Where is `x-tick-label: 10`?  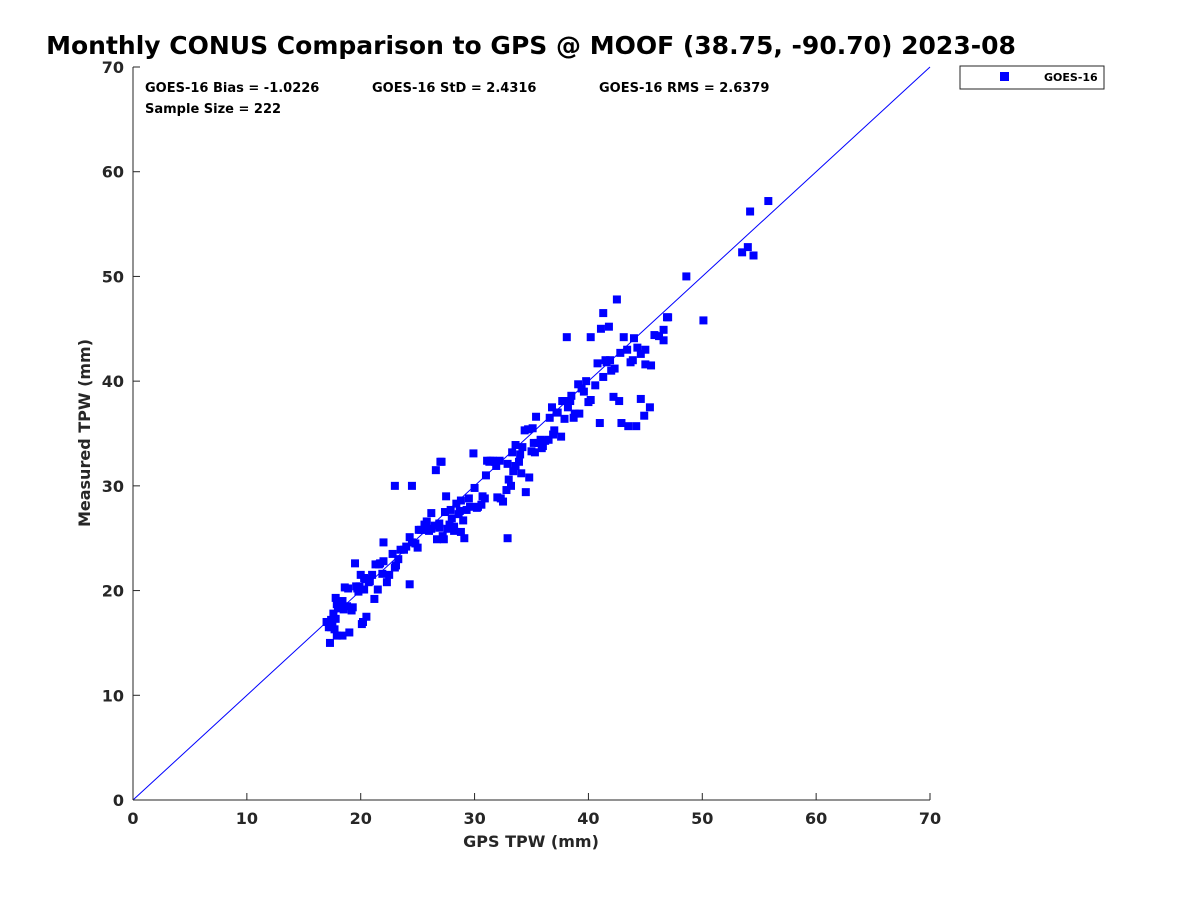
x-tick-label: 10 is located at coordinates (247, 818).